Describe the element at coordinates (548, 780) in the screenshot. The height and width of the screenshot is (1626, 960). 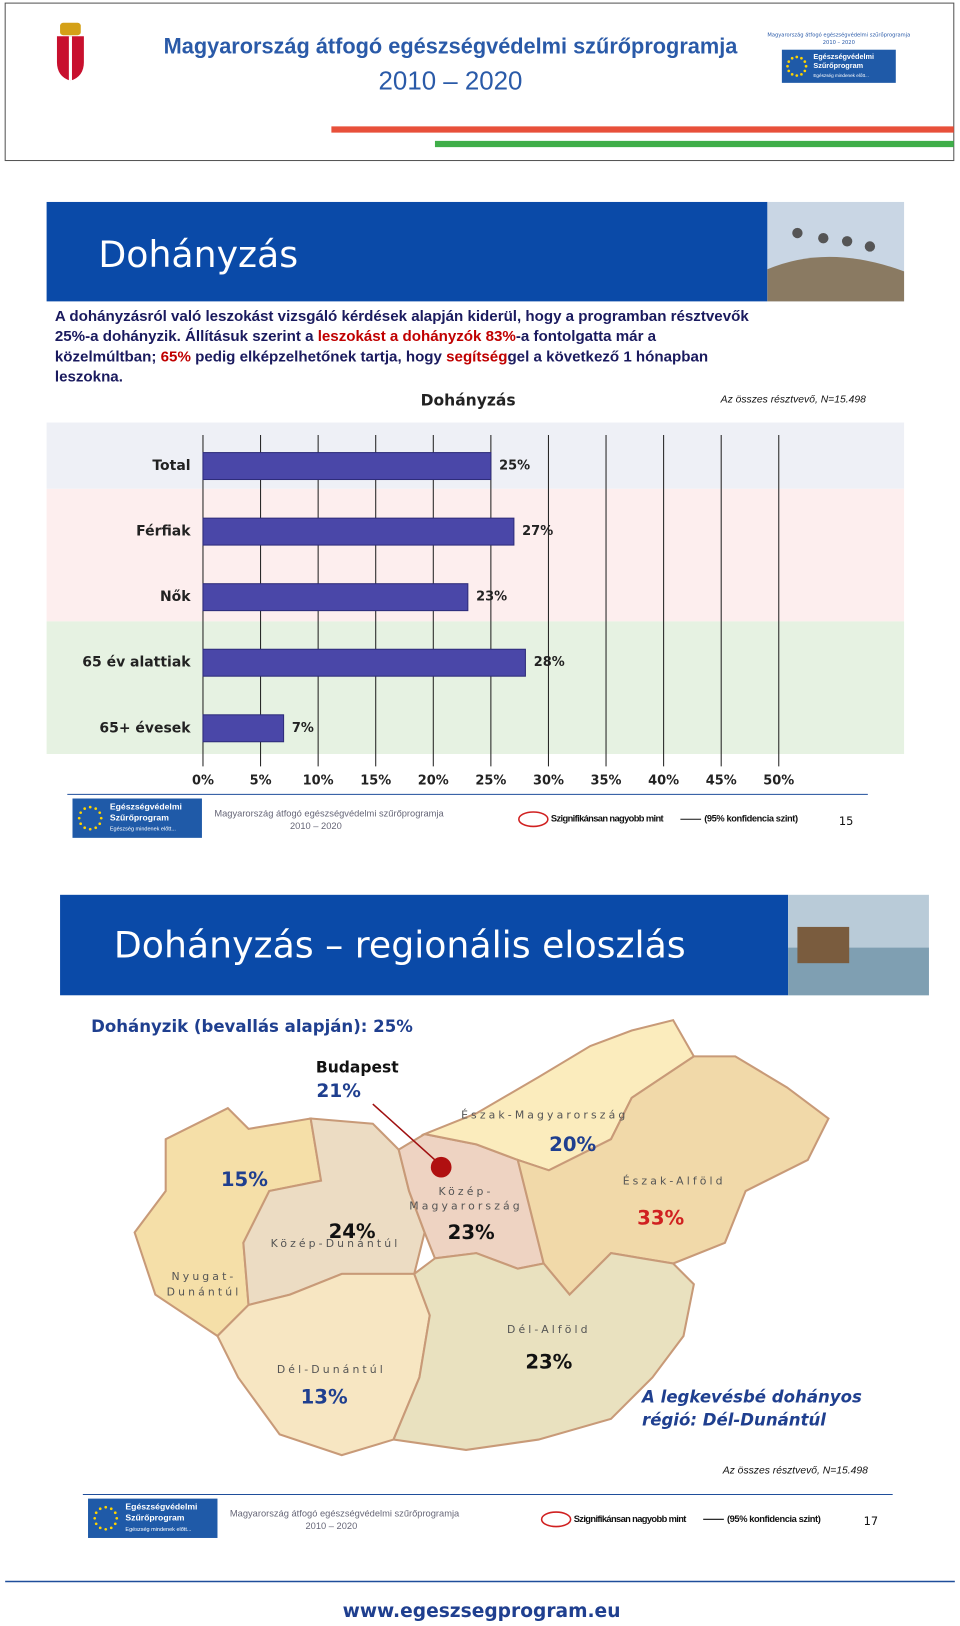
I see `x-tick-label: 30%` at that location.